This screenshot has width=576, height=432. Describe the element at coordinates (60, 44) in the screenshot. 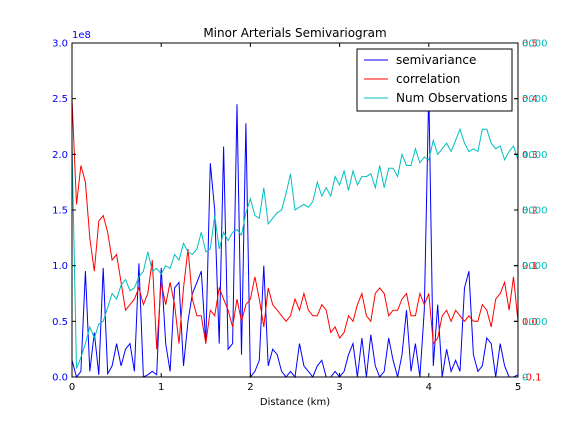

I see `left-tick-label: 3.0` at that location.